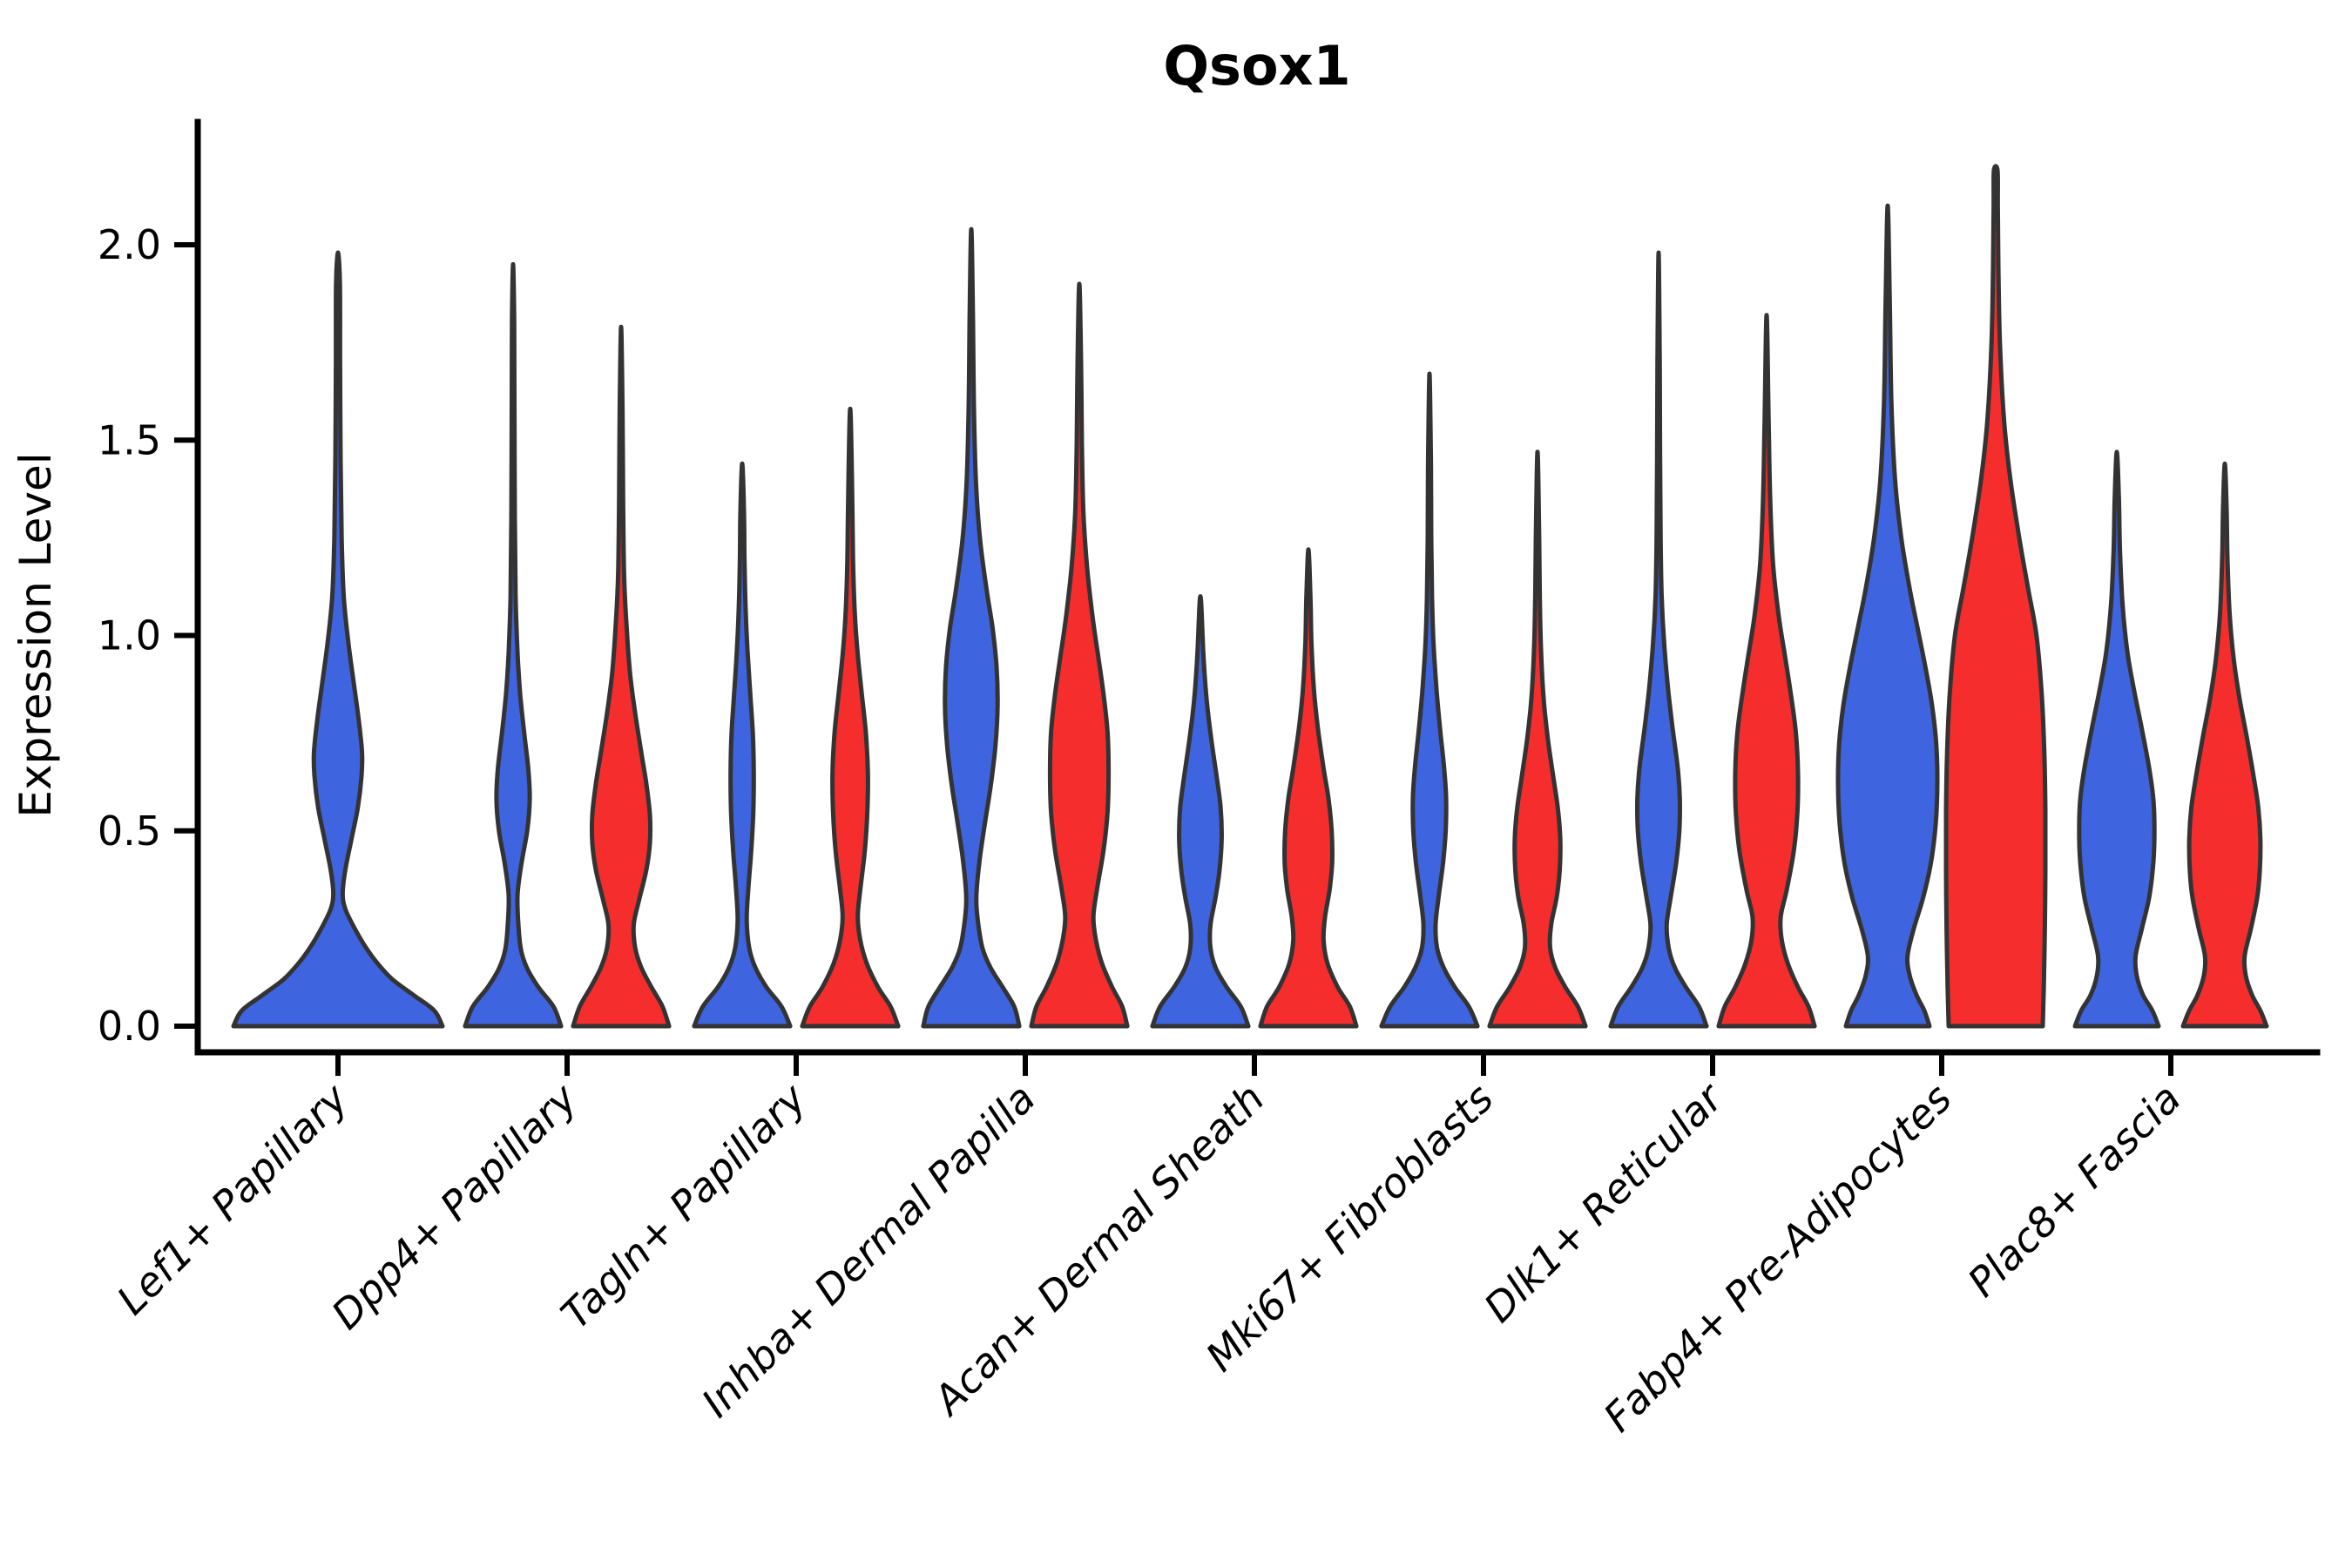 The image size is (2352, 1568). Describe the element at coordinates (621, 677) in the screenshot. I see `violin-dpp4-papillary-red` at that location.